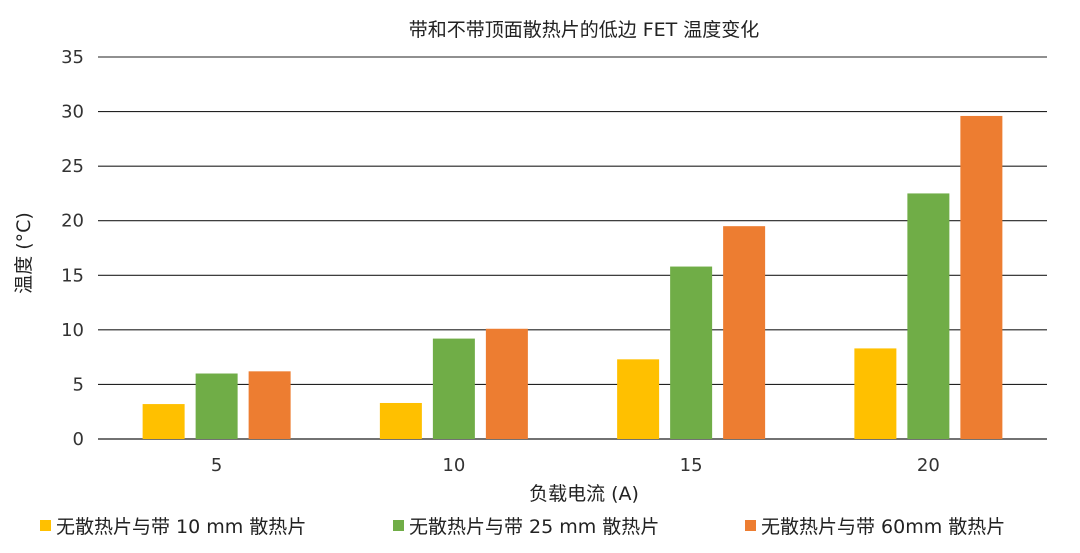  Describe the element at coordinates (181, 527) in the screenshot. I see `legend-label: 无散热片与带 10 mm 散热片` at that location.